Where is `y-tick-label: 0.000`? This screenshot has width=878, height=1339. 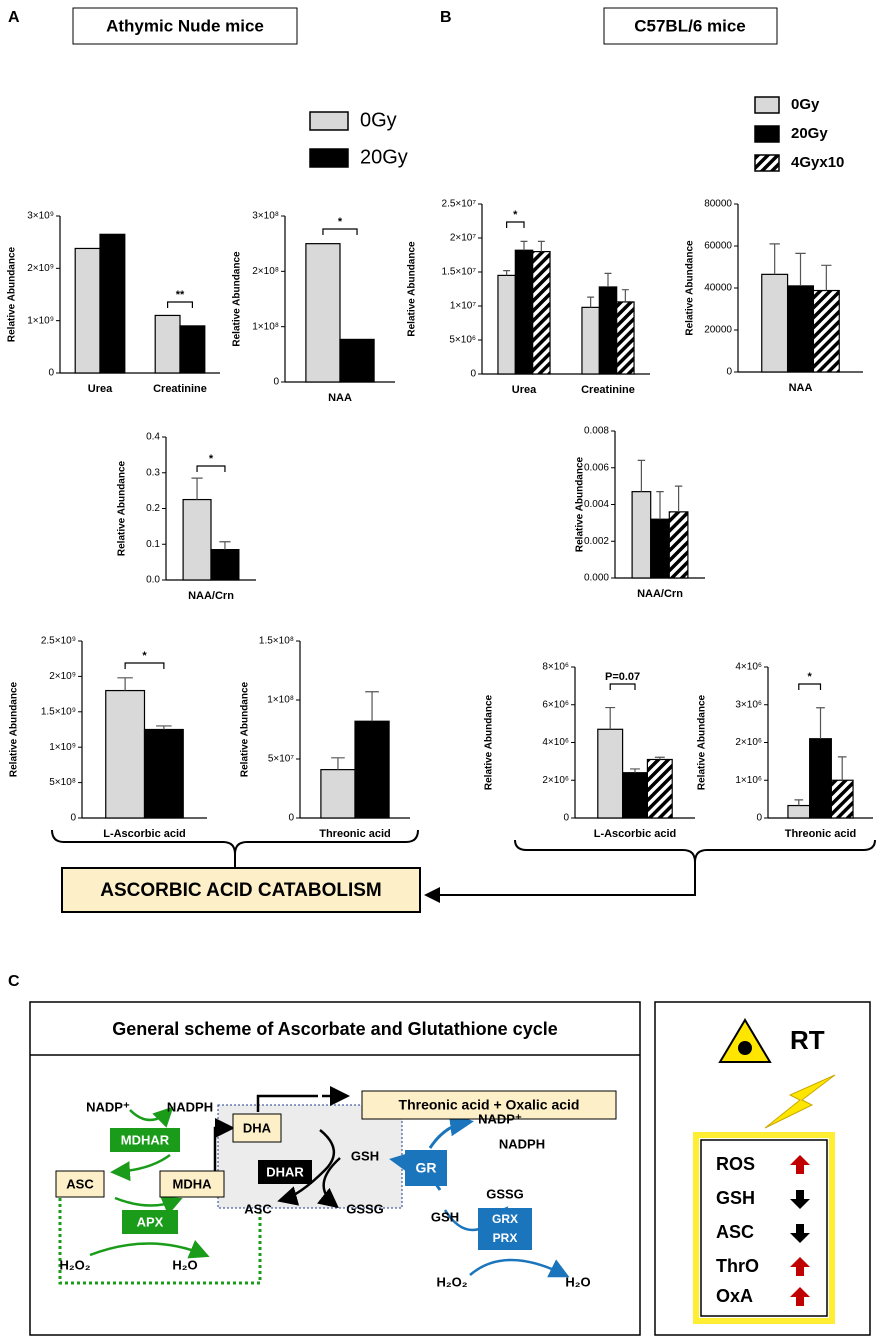 y-tick-label: 0.000 is located at coordinates (596, 578).